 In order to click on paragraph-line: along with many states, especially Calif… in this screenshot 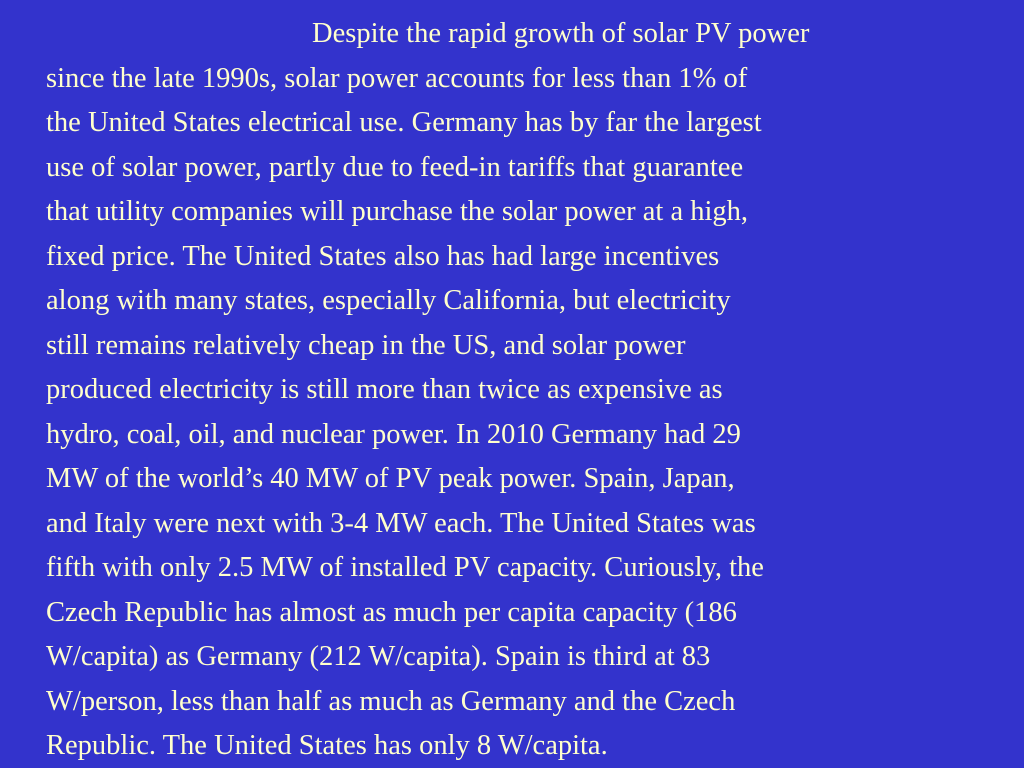, I will do `click(388, 300)`.